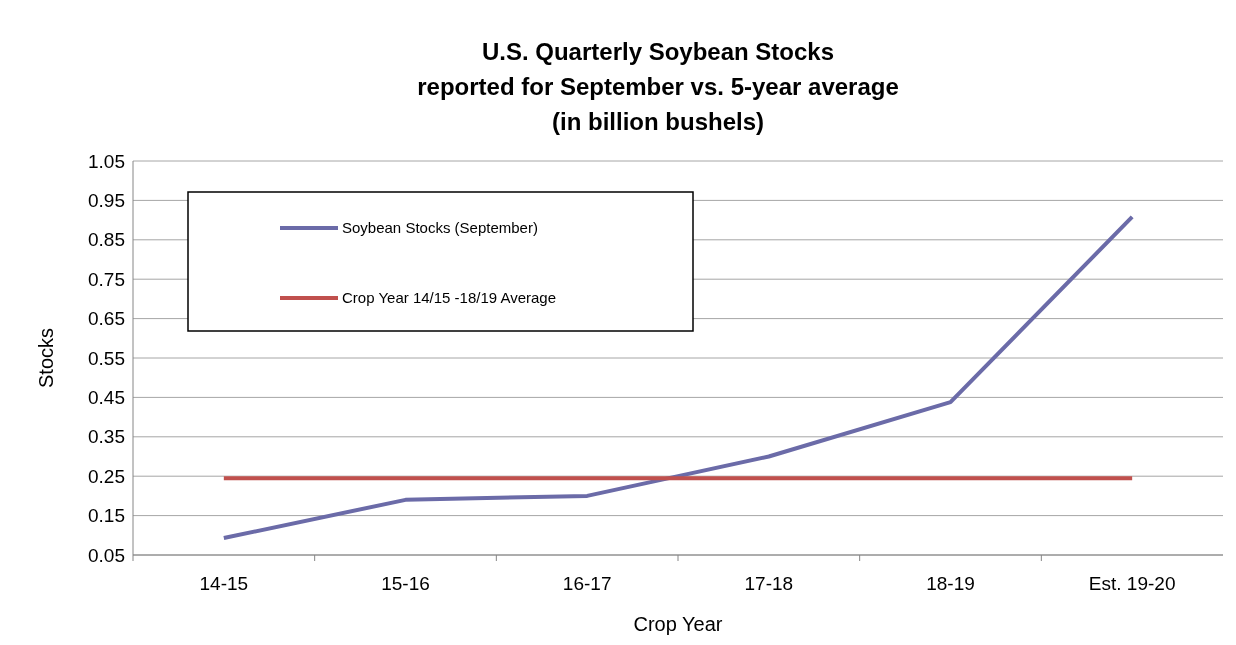  What do you see at coordinates (106, 201) in the screenshot?
I see `y-tick-label: 0.95` at bounding box center [106, 201].